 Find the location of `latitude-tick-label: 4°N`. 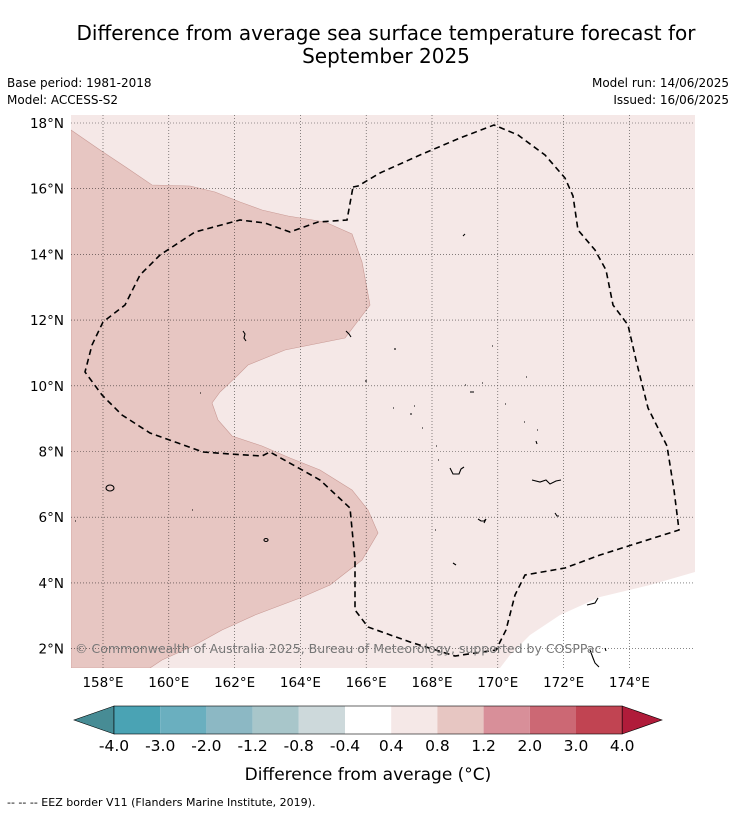

latitude-tick-label: 4°N is located at coordinates (51, 584).